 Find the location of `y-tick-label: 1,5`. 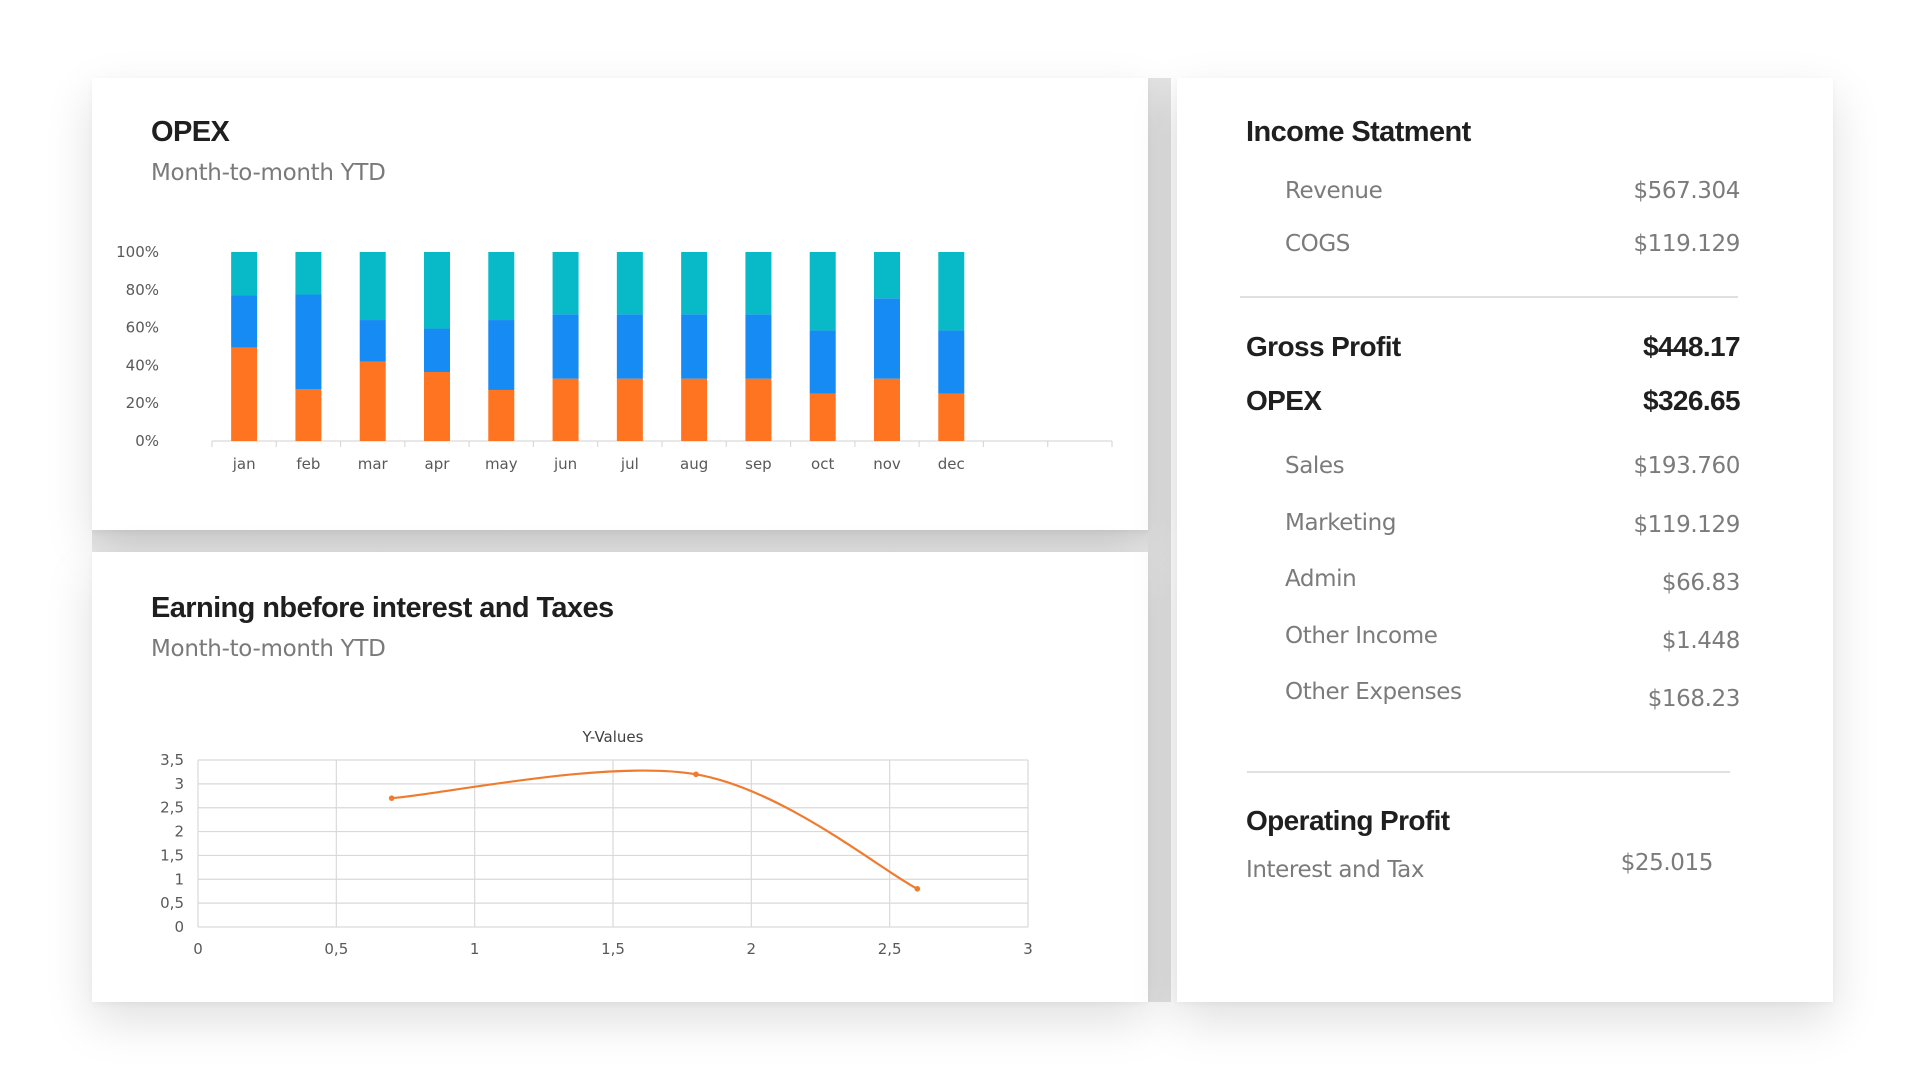

y-tick-label: 1,5 is located at coordinates (172, 855).